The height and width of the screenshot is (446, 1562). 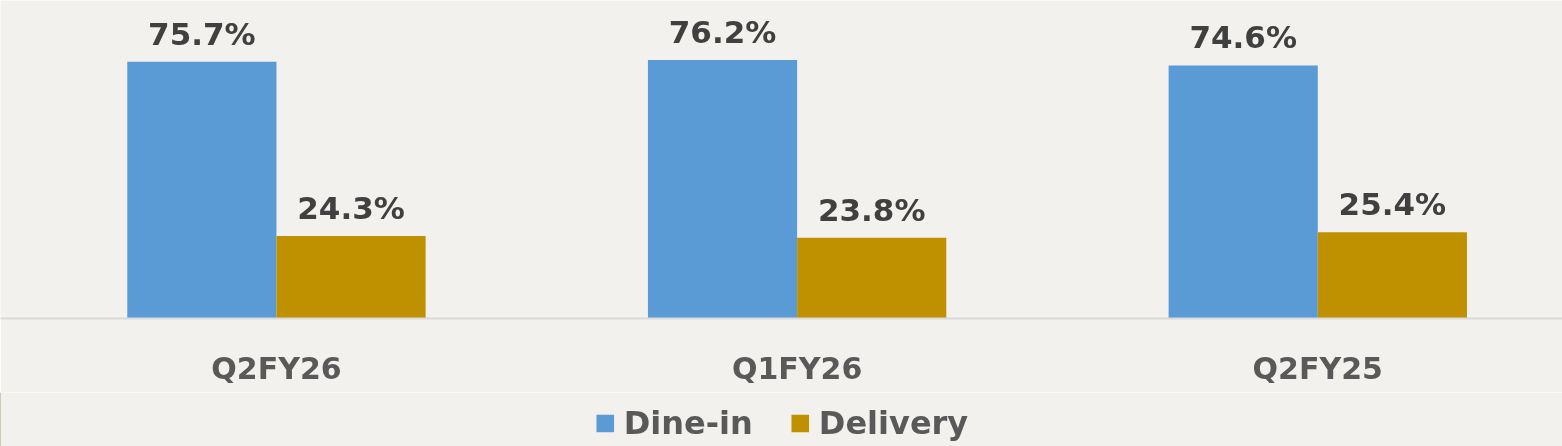 I want to click on x-tick-label: Q2FY25, so click(x=1317, y=368).